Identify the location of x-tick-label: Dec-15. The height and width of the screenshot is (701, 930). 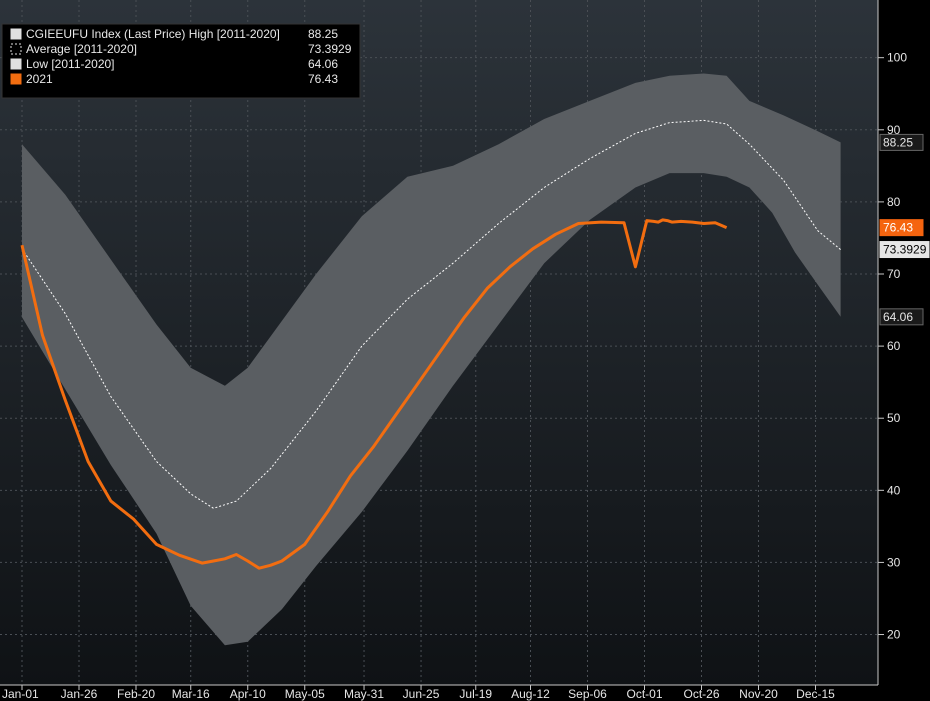
(815, 694).